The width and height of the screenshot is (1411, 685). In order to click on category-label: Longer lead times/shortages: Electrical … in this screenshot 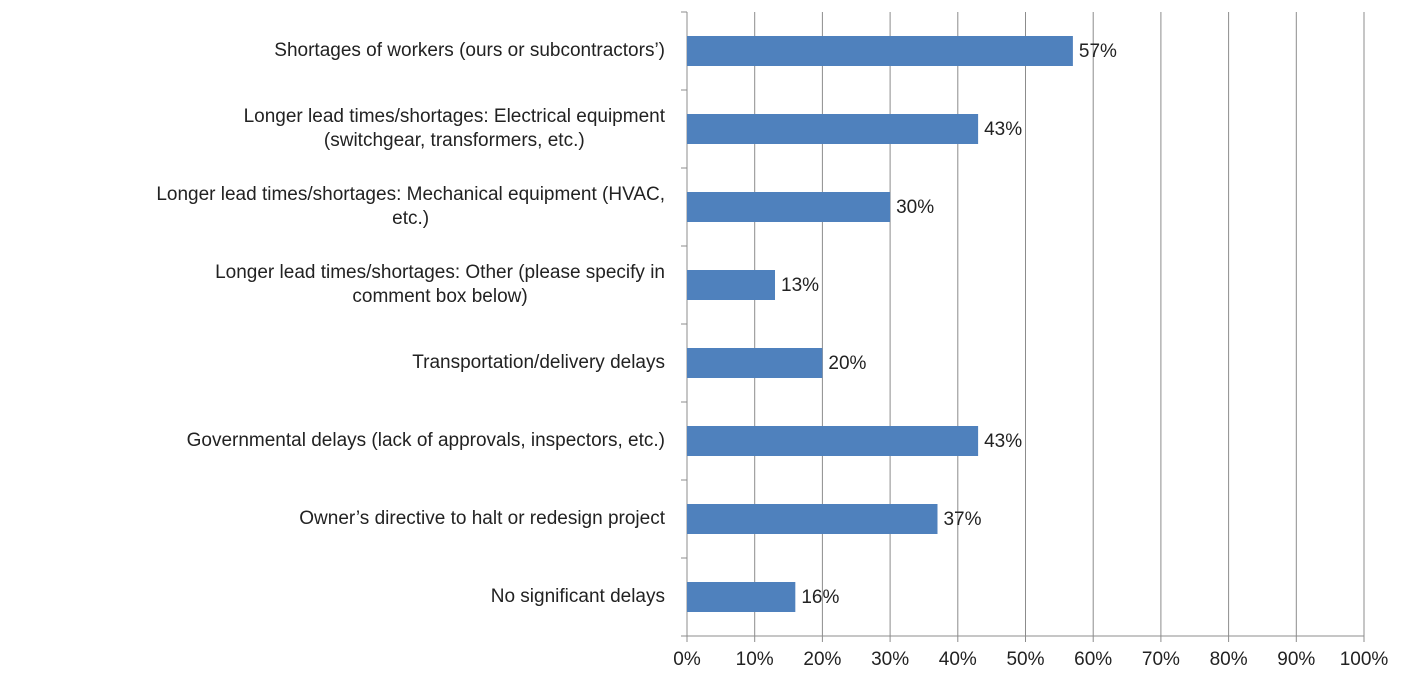, I will do `click(332, 129)`.